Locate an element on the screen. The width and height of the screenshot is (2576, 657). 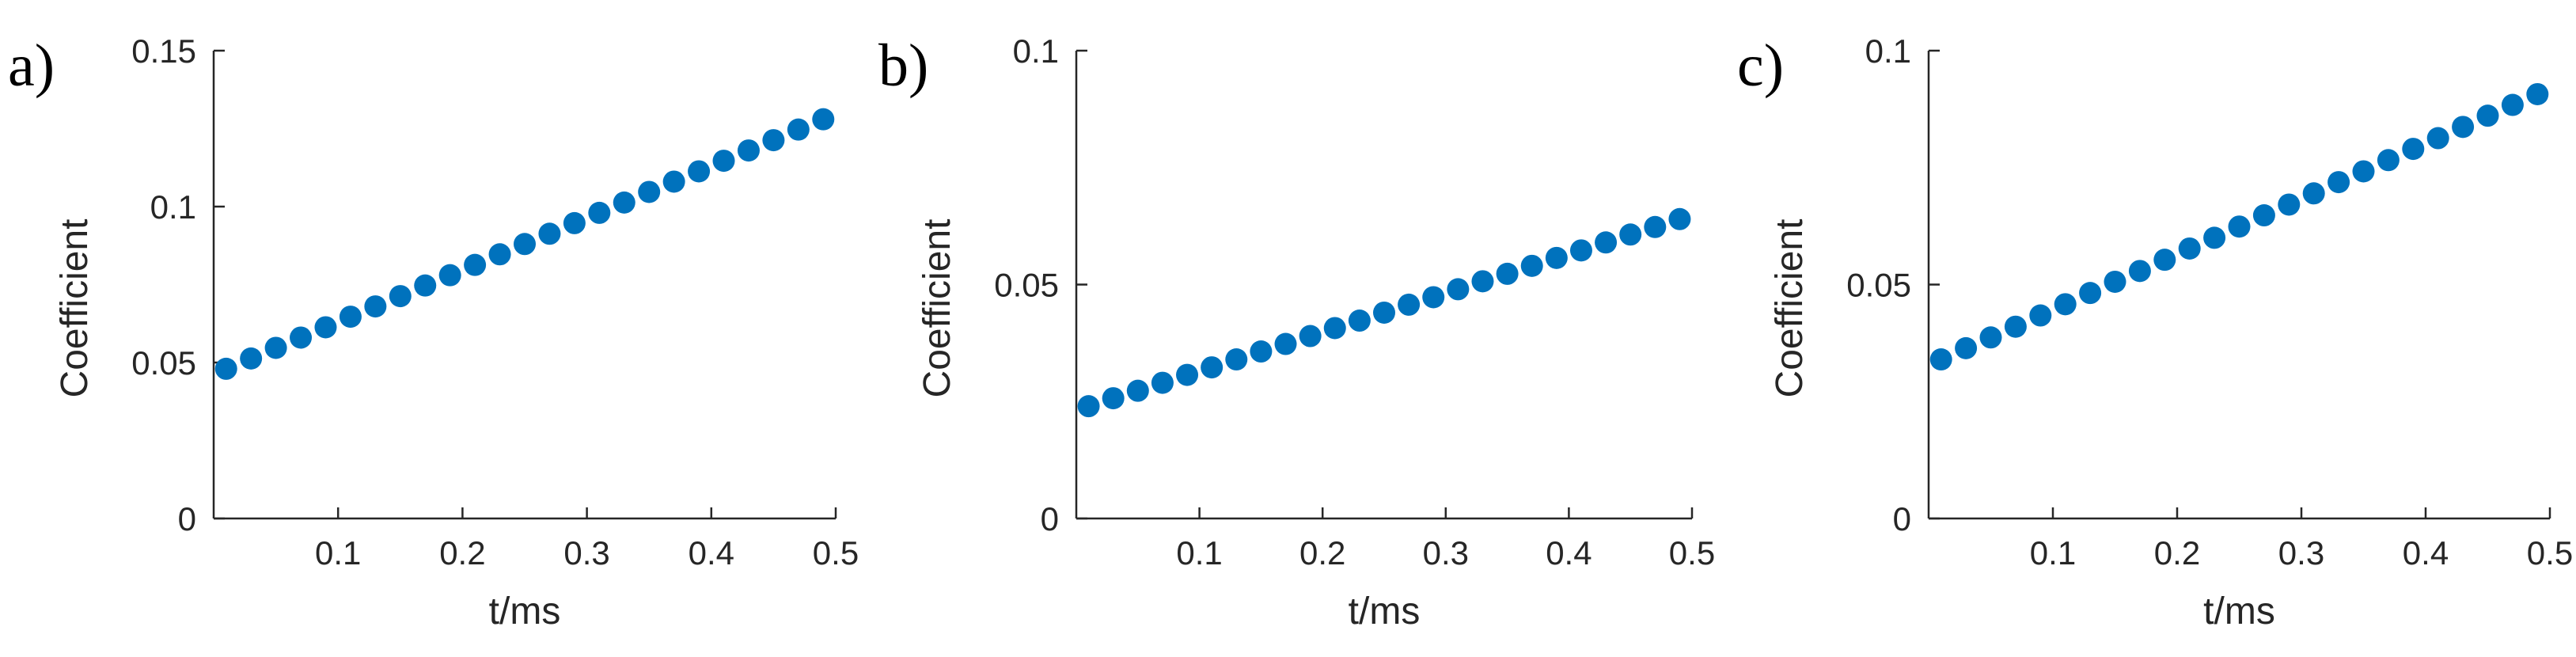
y-tick-label: 0.15 is located at coordinates (163, 51).